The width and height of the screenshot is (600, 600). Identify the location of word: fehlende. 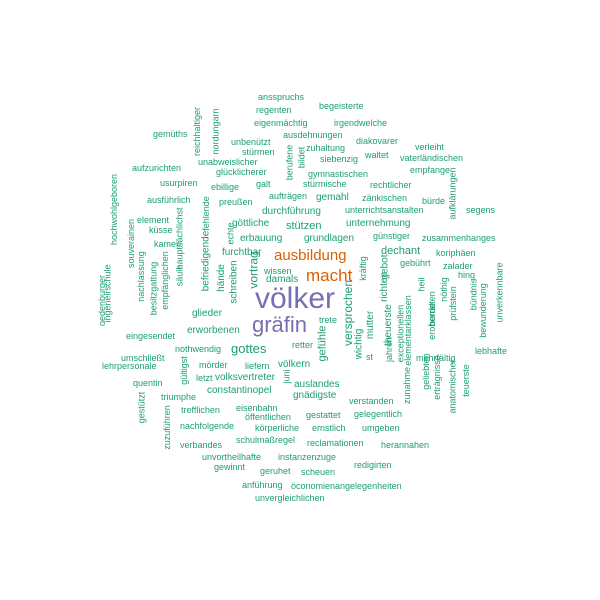
(205, 213).